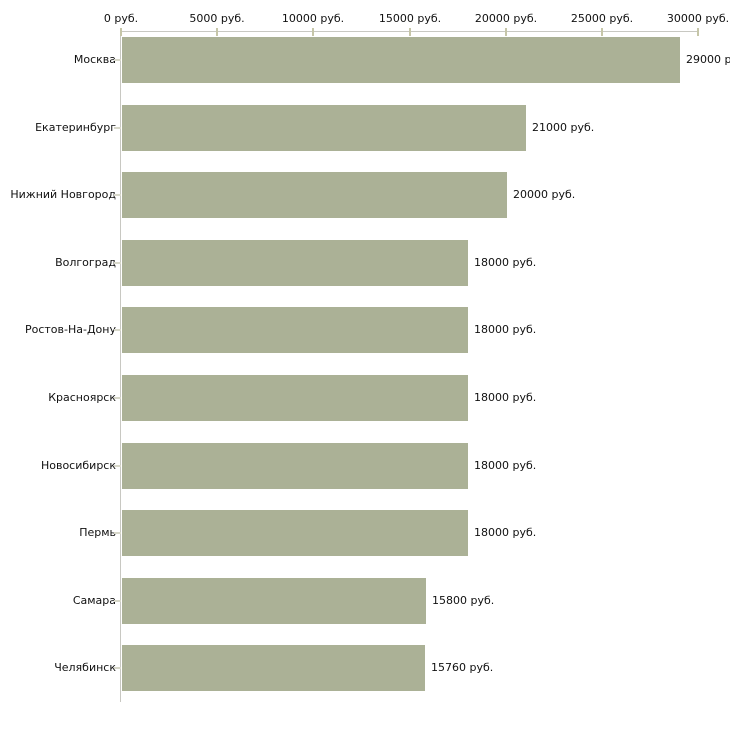  Describe the element at coordinates (463, 600) in the screenshot. I see `bar-value-label: 15800 руб.` at that location.